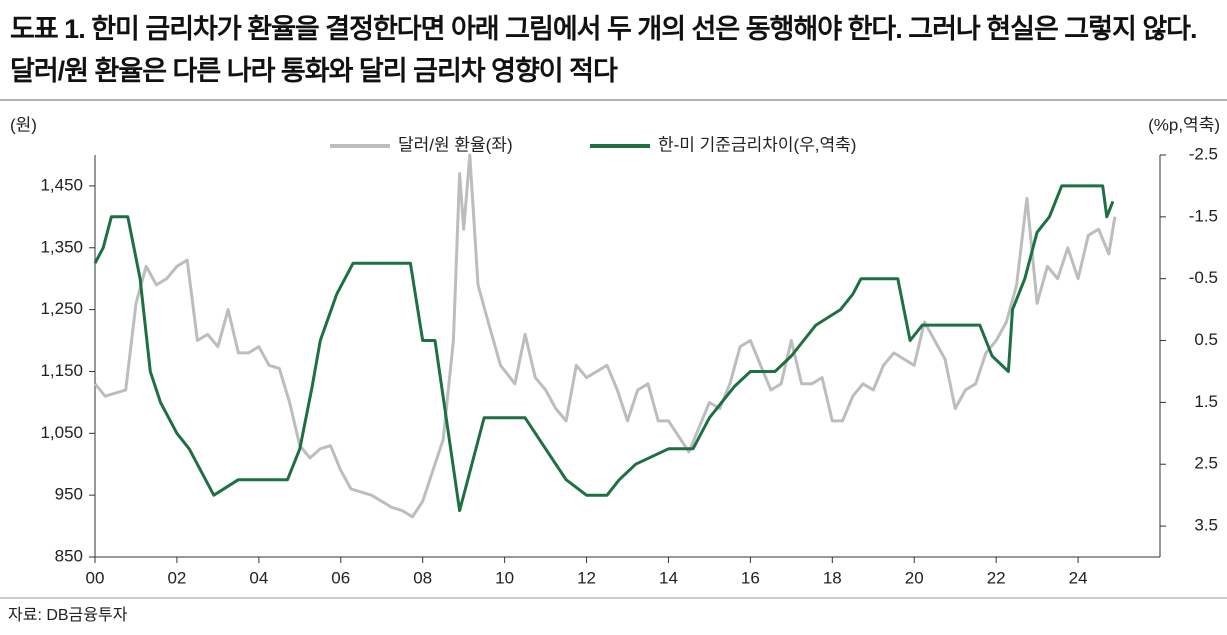 This screenshot has height=635, width=1227. Describe the element at coordinates (61, 308) in the screenshot. I see `y-tick-label: 1,250` at that location.